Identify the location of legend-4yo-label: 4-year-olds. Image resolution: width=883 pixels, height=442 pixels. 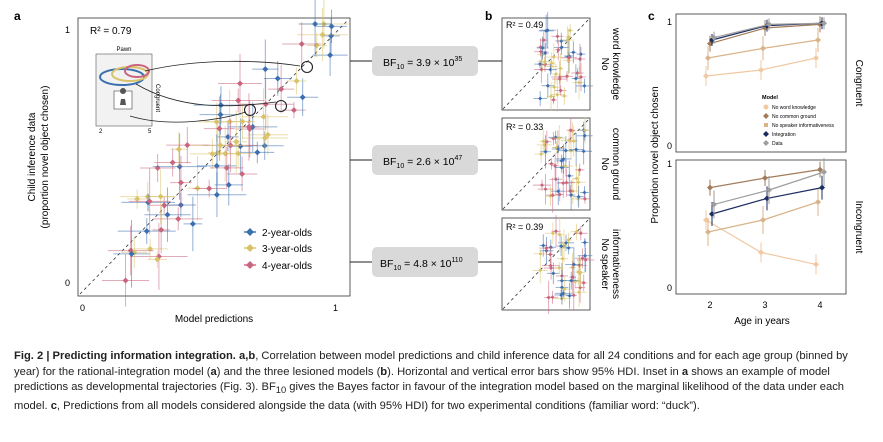
(287, 266).